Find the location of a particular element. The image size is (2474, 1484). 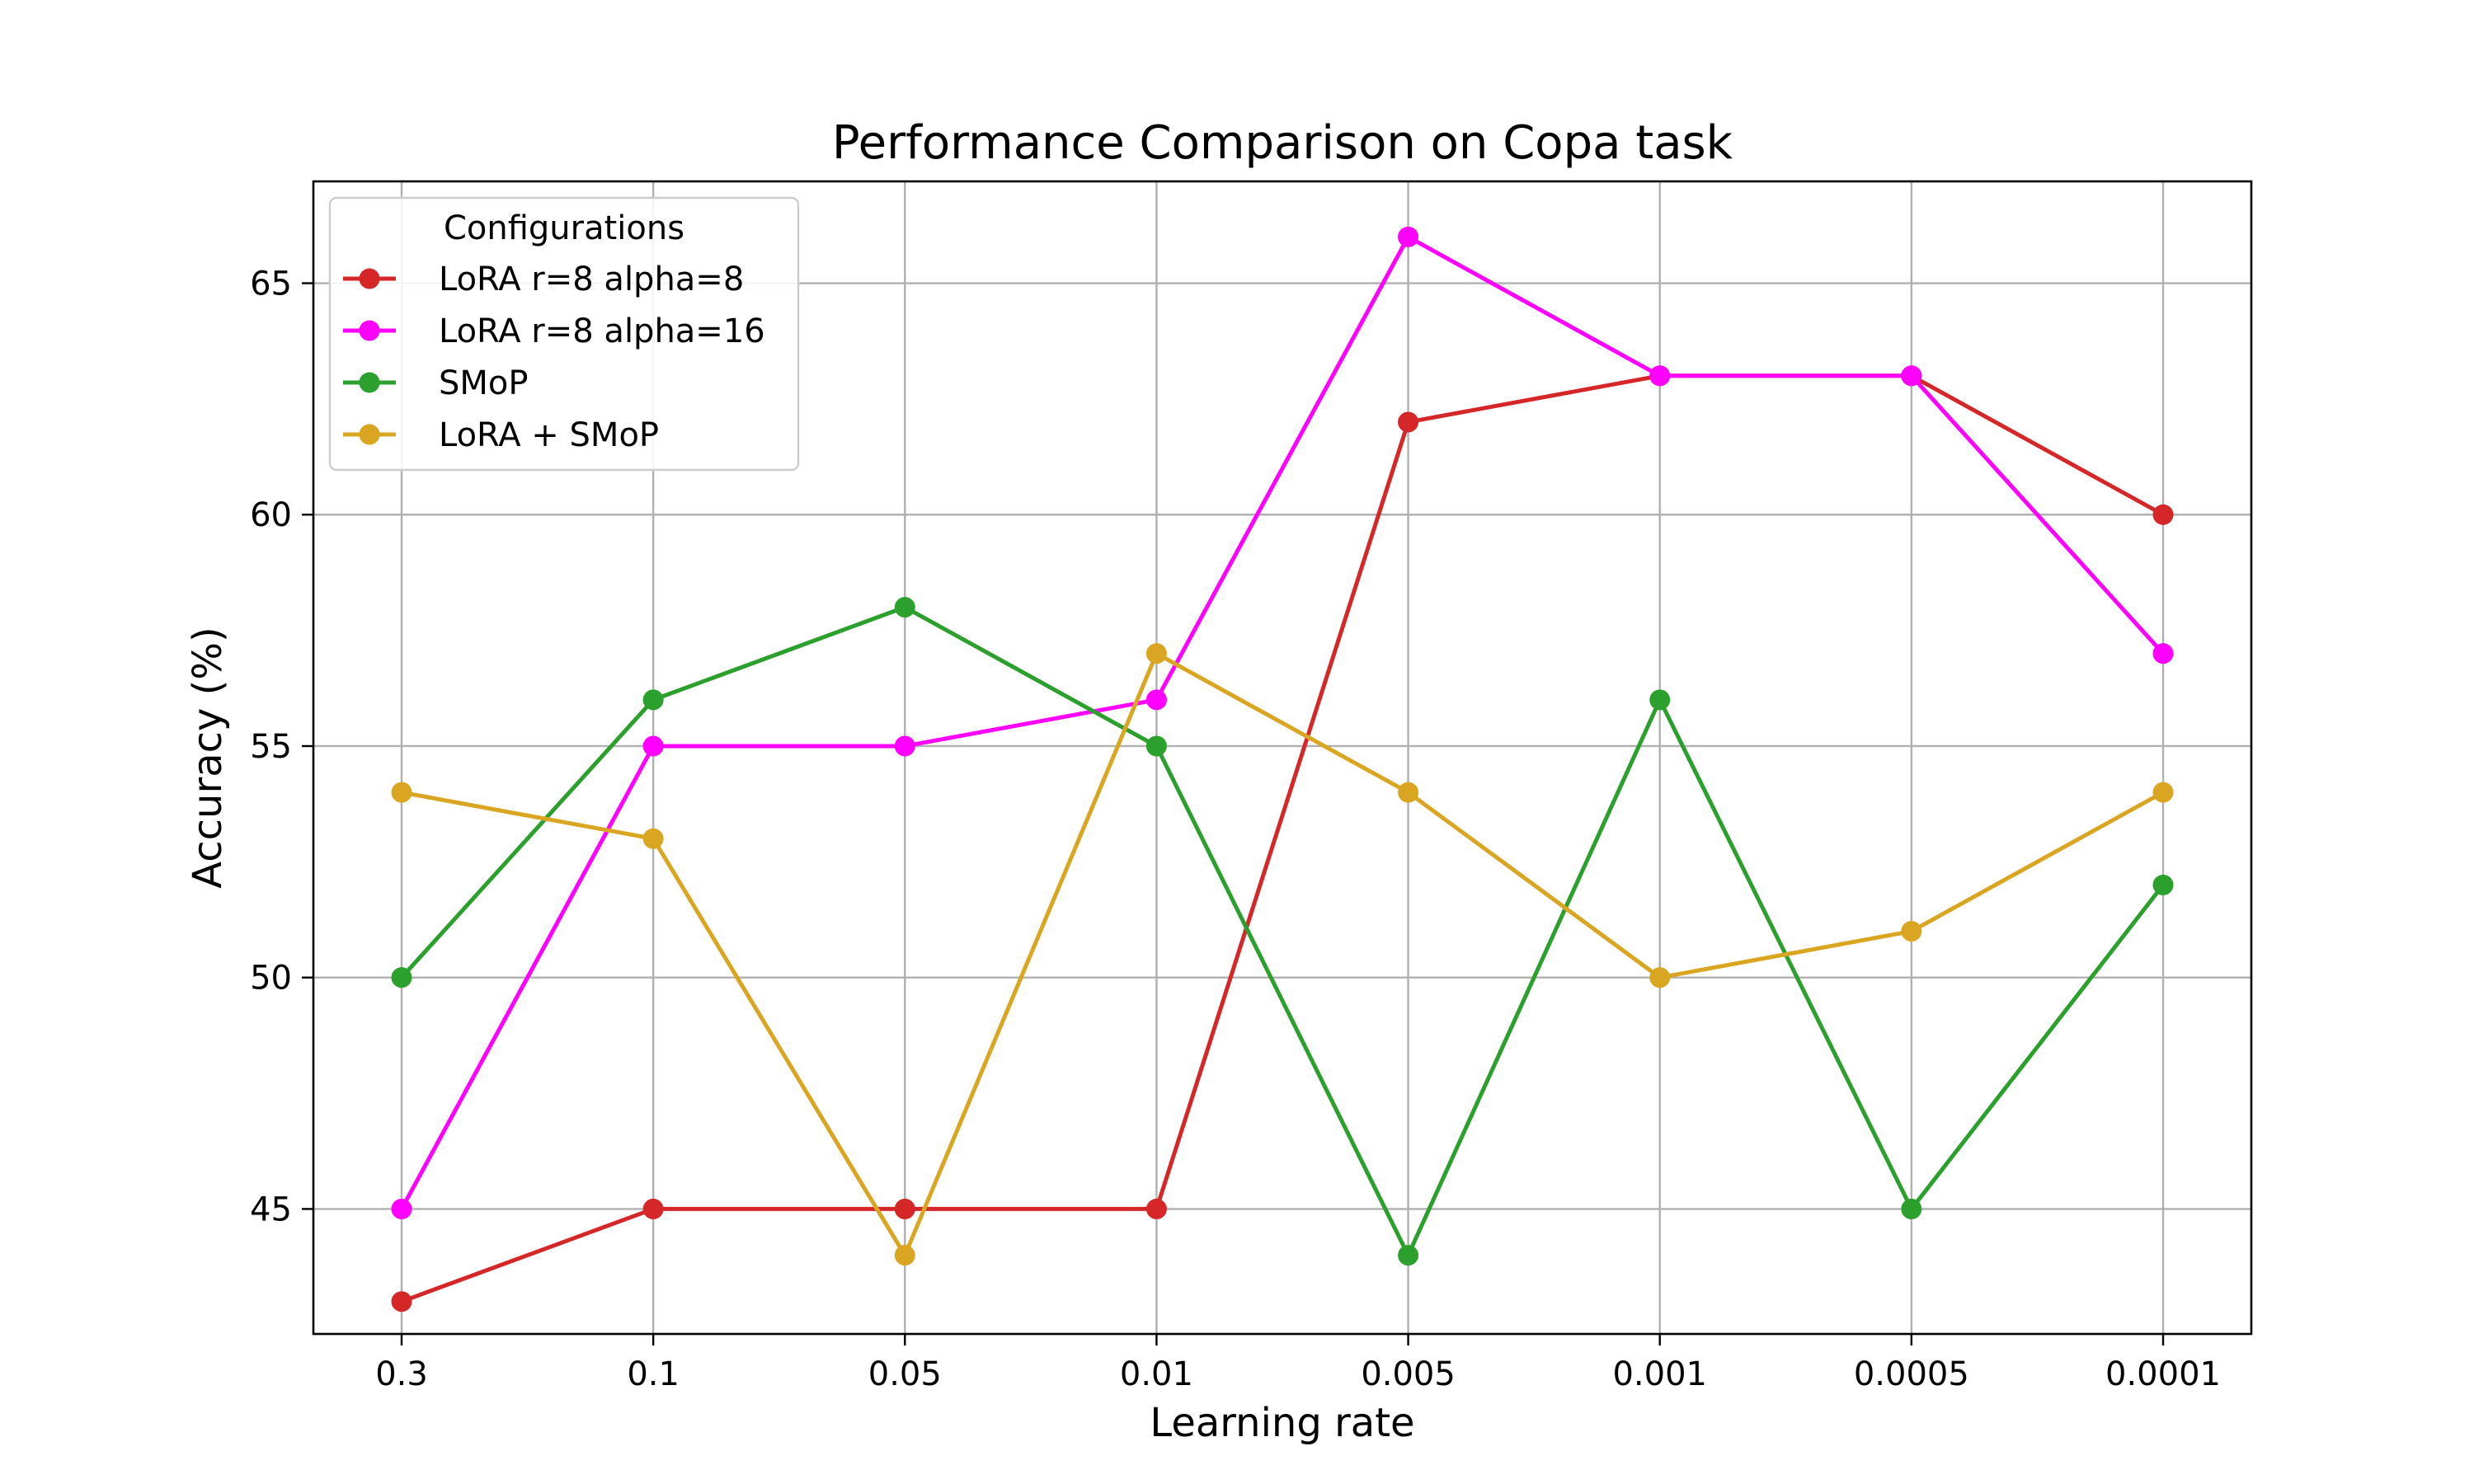

x-tick-label: 0.1 is located at coordinates (653, 1374).